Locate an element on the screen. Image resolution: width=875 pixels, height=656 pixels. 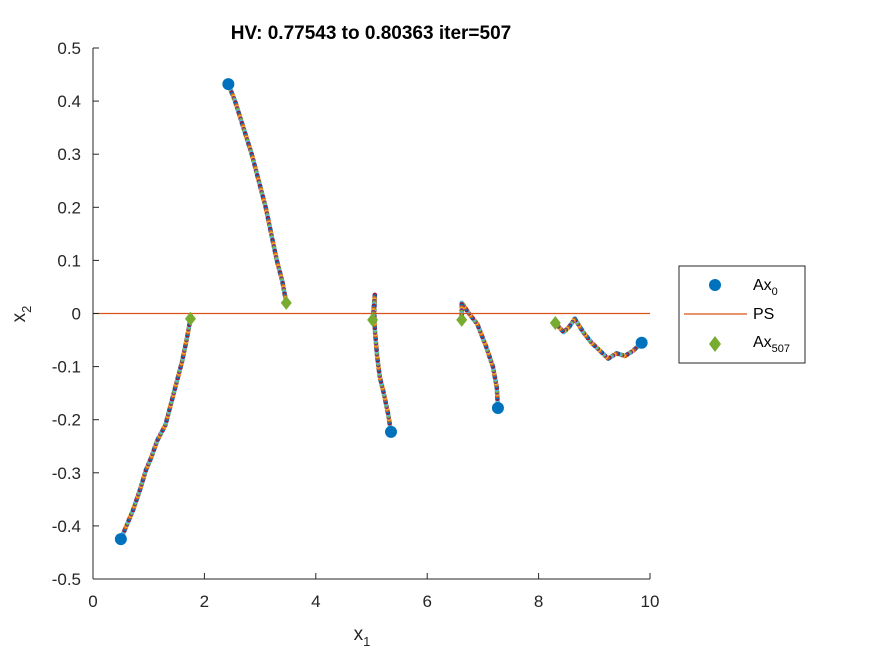
y-tick-label: -0.4 is located at coordinates (66, 526).